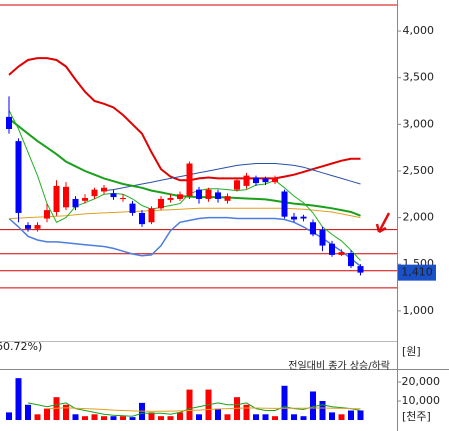 The image size is (449, 431). I want to click on y-tick-label: 2,000, so click(419, 217).